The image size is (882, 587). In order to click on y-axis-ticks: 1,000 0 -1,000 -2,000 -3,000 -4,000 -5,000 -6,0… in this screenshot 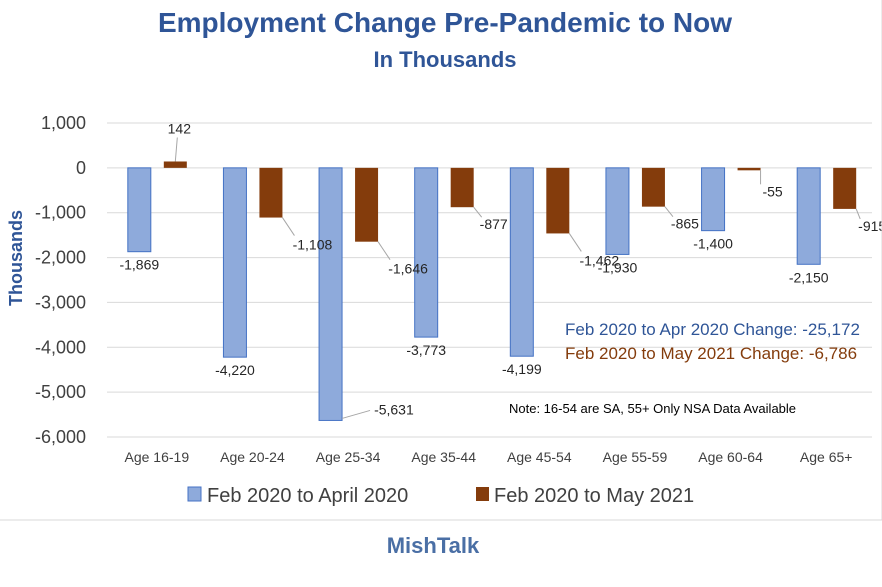, I will do `click(60, 280)`.